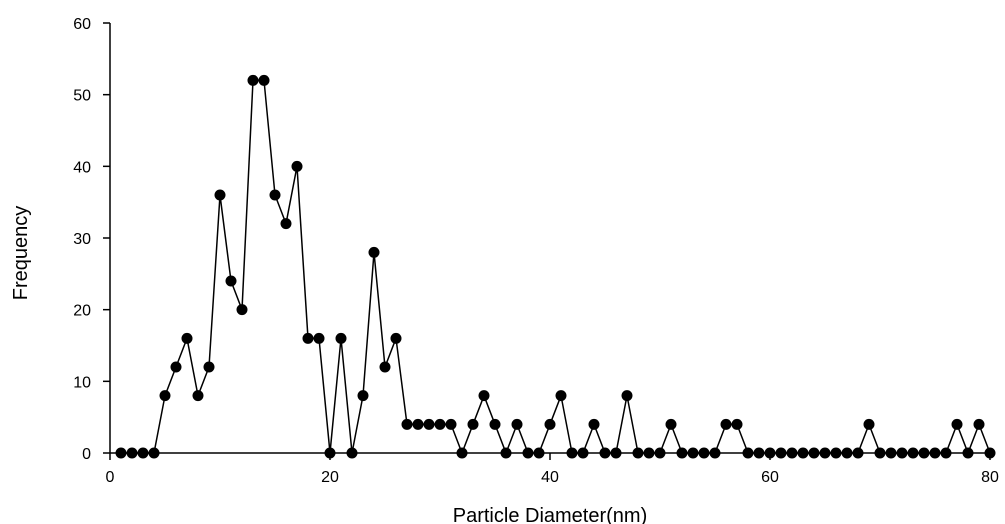 This screenshot has height=524, width=1005. Describe the element at coordinates (21, 253) in the screenshot. I see `y-axis-title: Frequency` at that location.